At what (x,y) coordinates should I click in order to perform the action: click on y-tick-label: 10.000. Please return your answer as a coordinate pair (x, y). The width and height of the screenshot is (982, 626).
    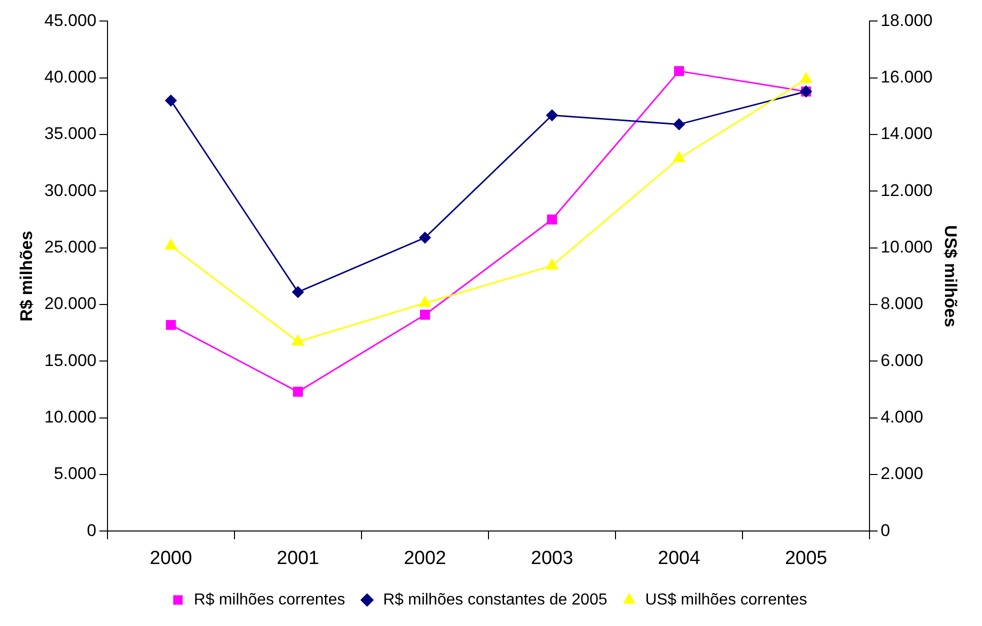
    Looking at the image, I should click on (70, 417).